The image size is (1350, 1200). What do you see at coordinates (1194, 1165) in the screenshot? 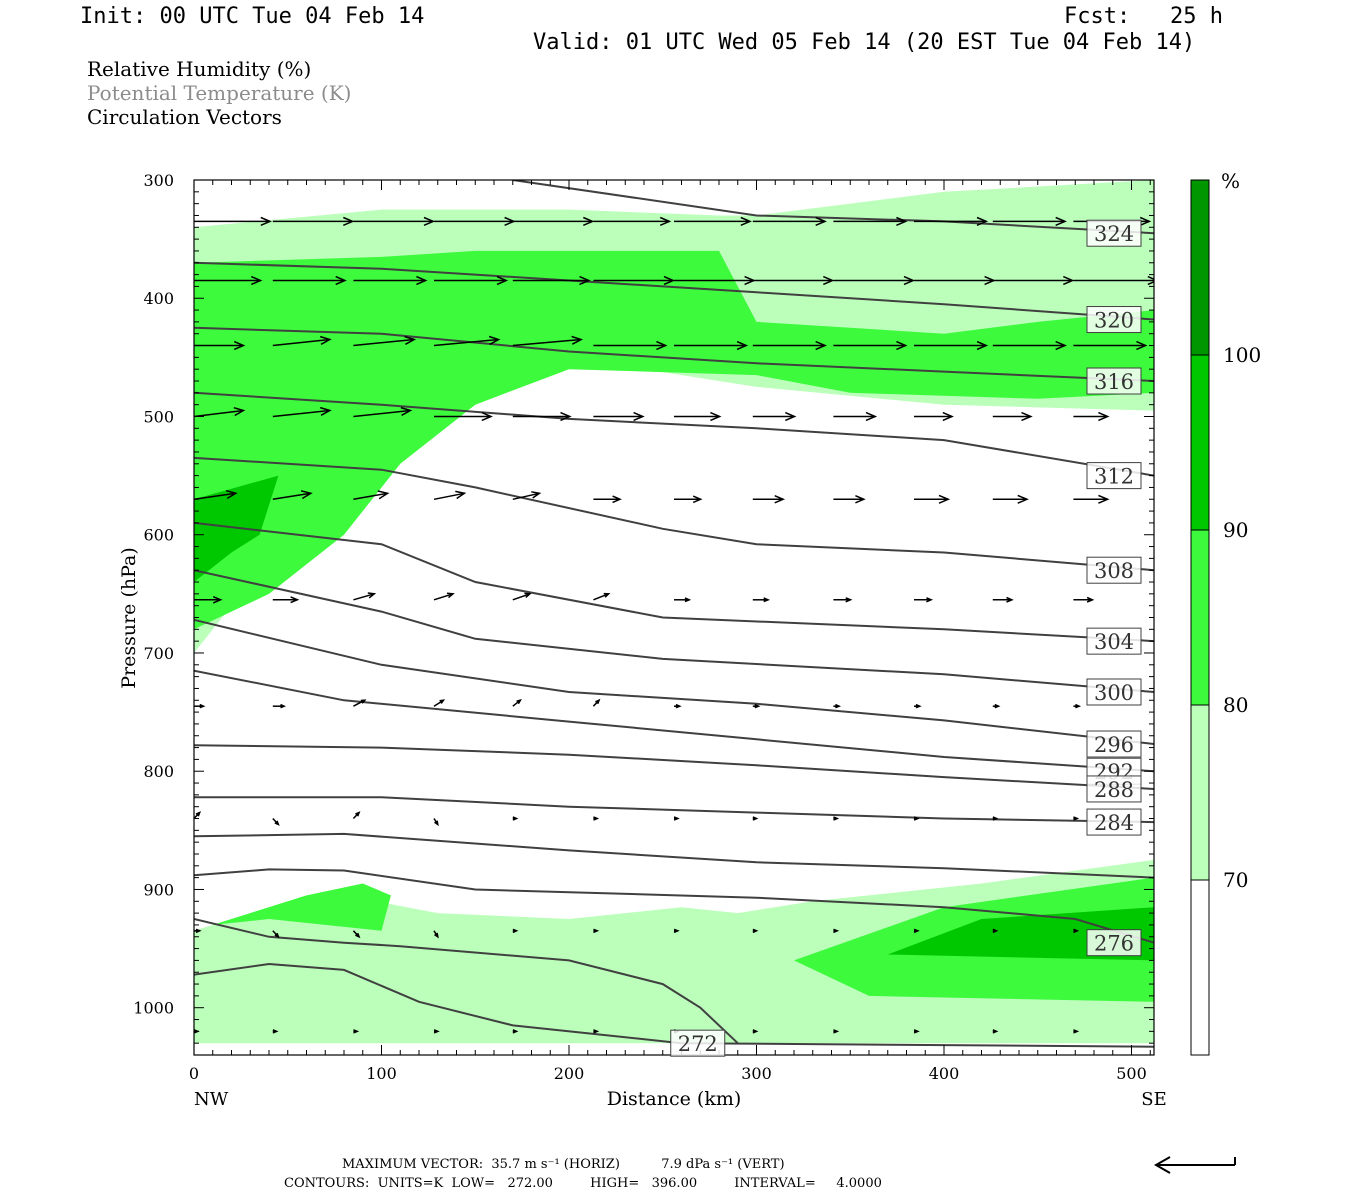
I see `max-vector-legend-arrow` at bounding box center [1194, 1165].